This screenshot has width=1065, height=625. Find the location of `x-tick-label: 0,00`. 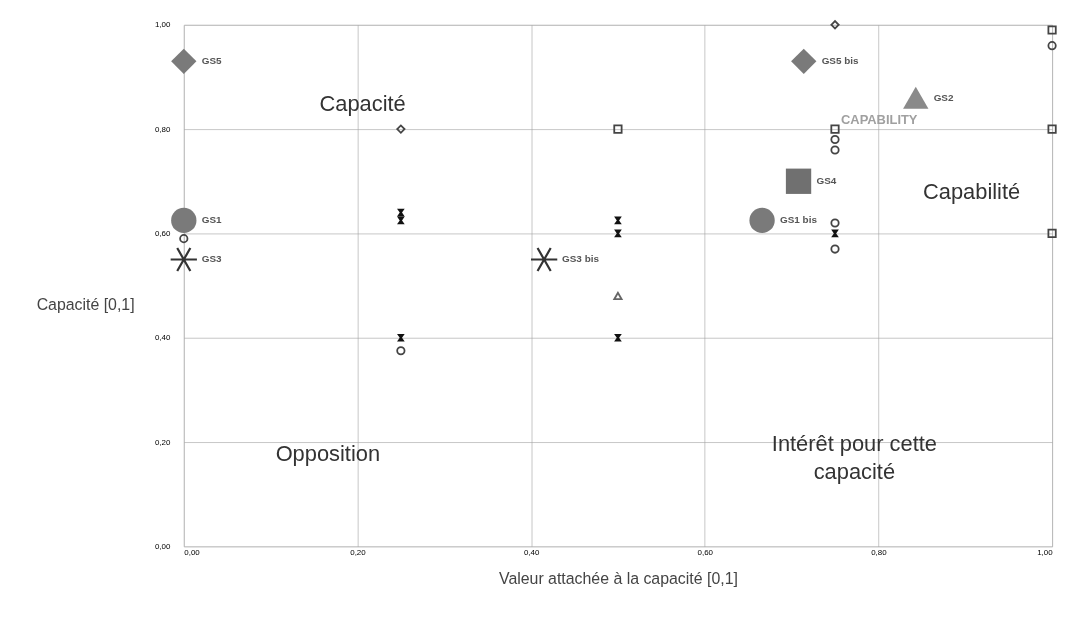

x-tick-label: 0,00 is located at coordinates (192, 552).